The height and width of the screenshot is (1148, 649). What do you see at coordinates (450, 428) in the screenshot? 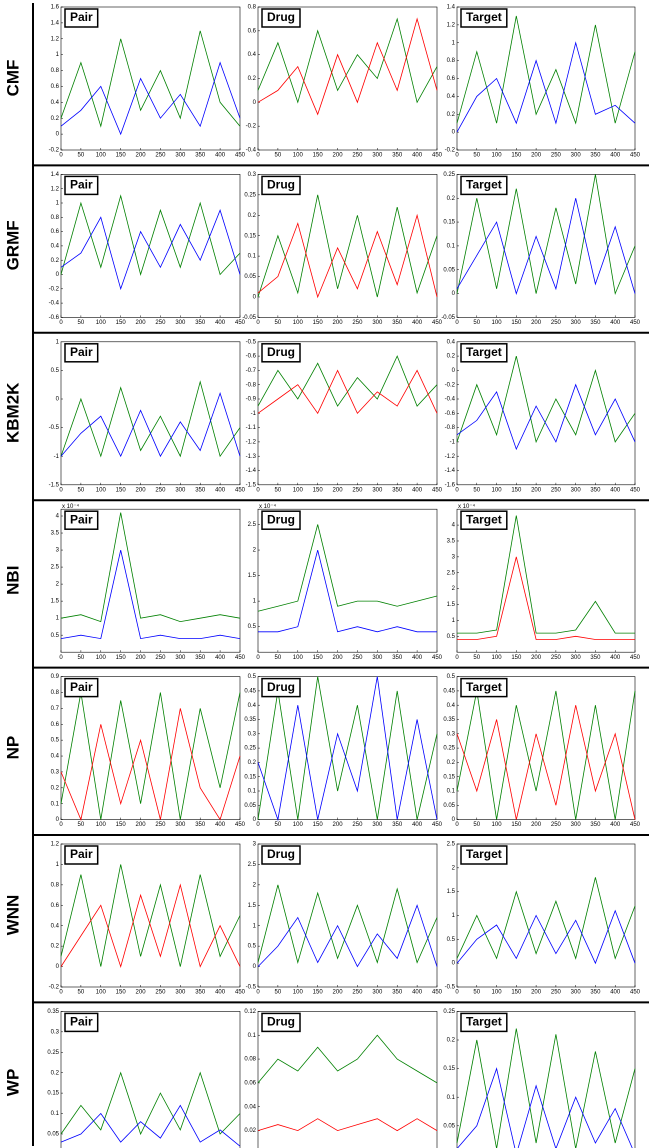
I see `y-tick-label: -0.8` at bounding box center [450, 428].